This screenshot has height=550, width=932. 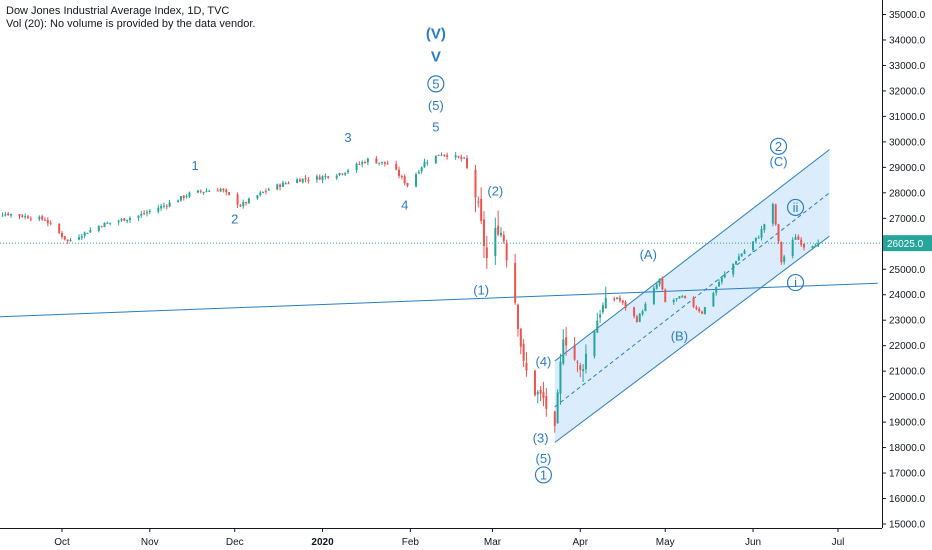 I want to click on wave-label: (5), so click(x=544, y=458).